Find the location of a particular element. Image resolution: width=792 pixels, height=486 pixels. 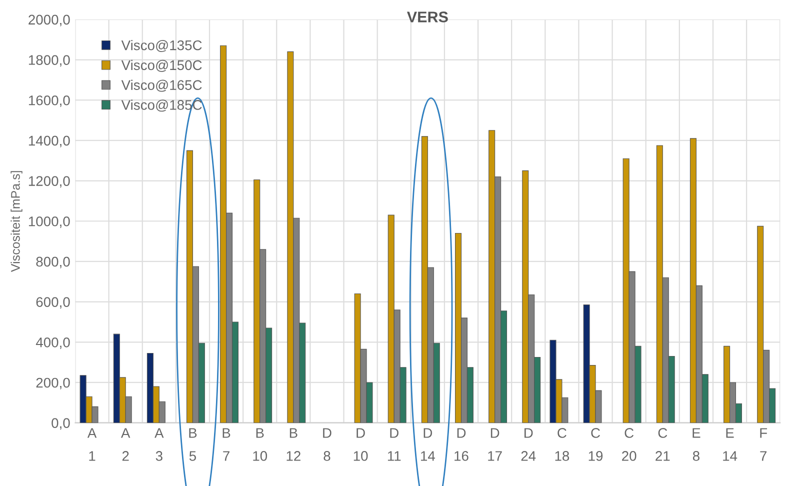

x-tick-label: B 5 is located at coordinates (193, 444).